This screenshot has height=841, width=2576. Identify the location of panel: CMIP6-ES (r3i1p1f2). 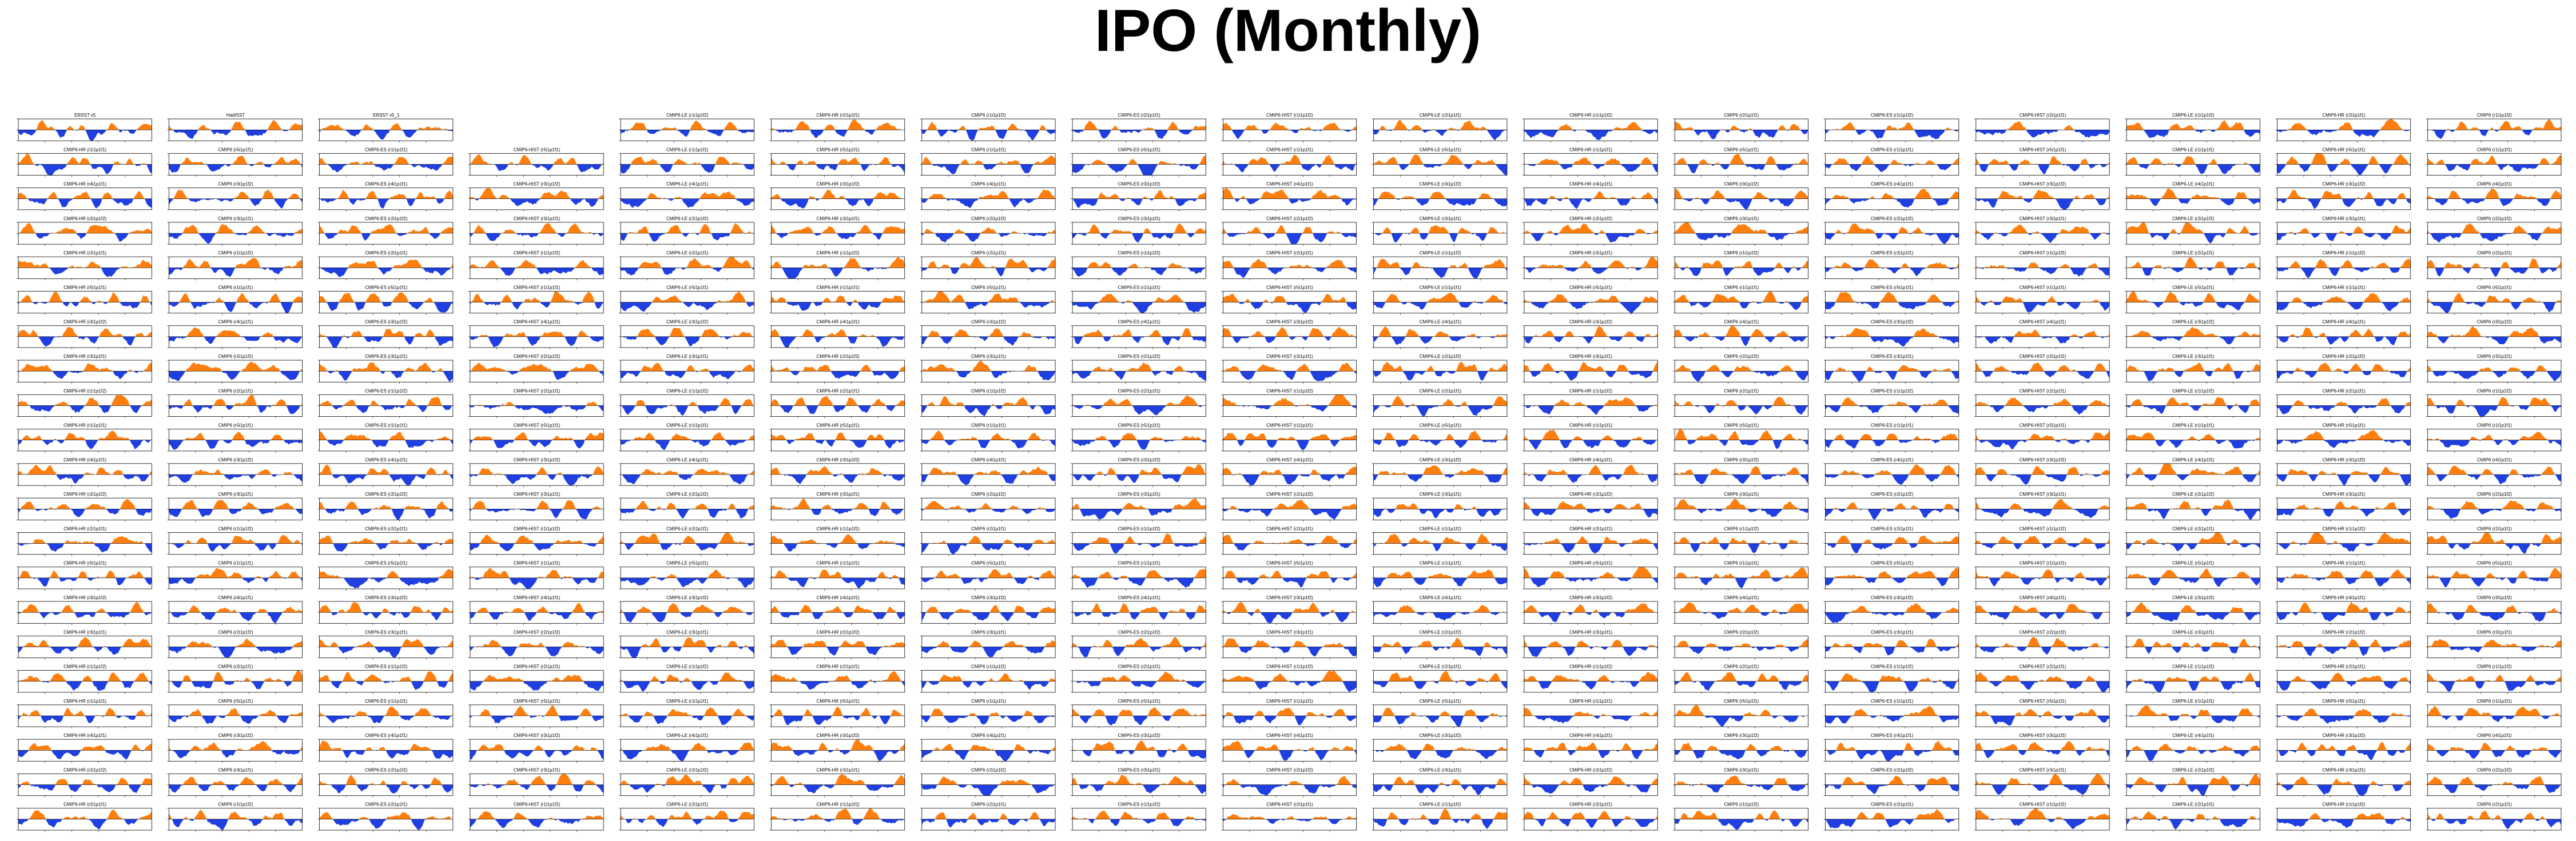
(1891, 335).